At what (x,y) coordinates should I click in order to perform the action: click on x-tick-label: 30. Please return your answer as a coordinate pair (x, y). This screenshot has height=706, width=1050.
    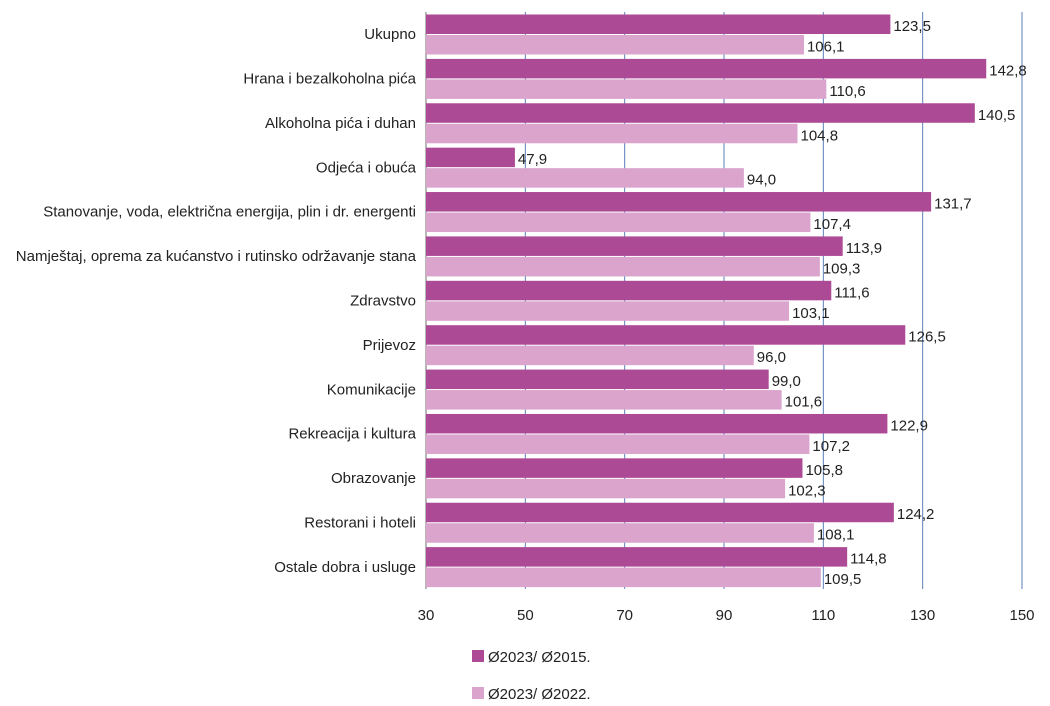
    Looking at the image, I should click on (426, 615).